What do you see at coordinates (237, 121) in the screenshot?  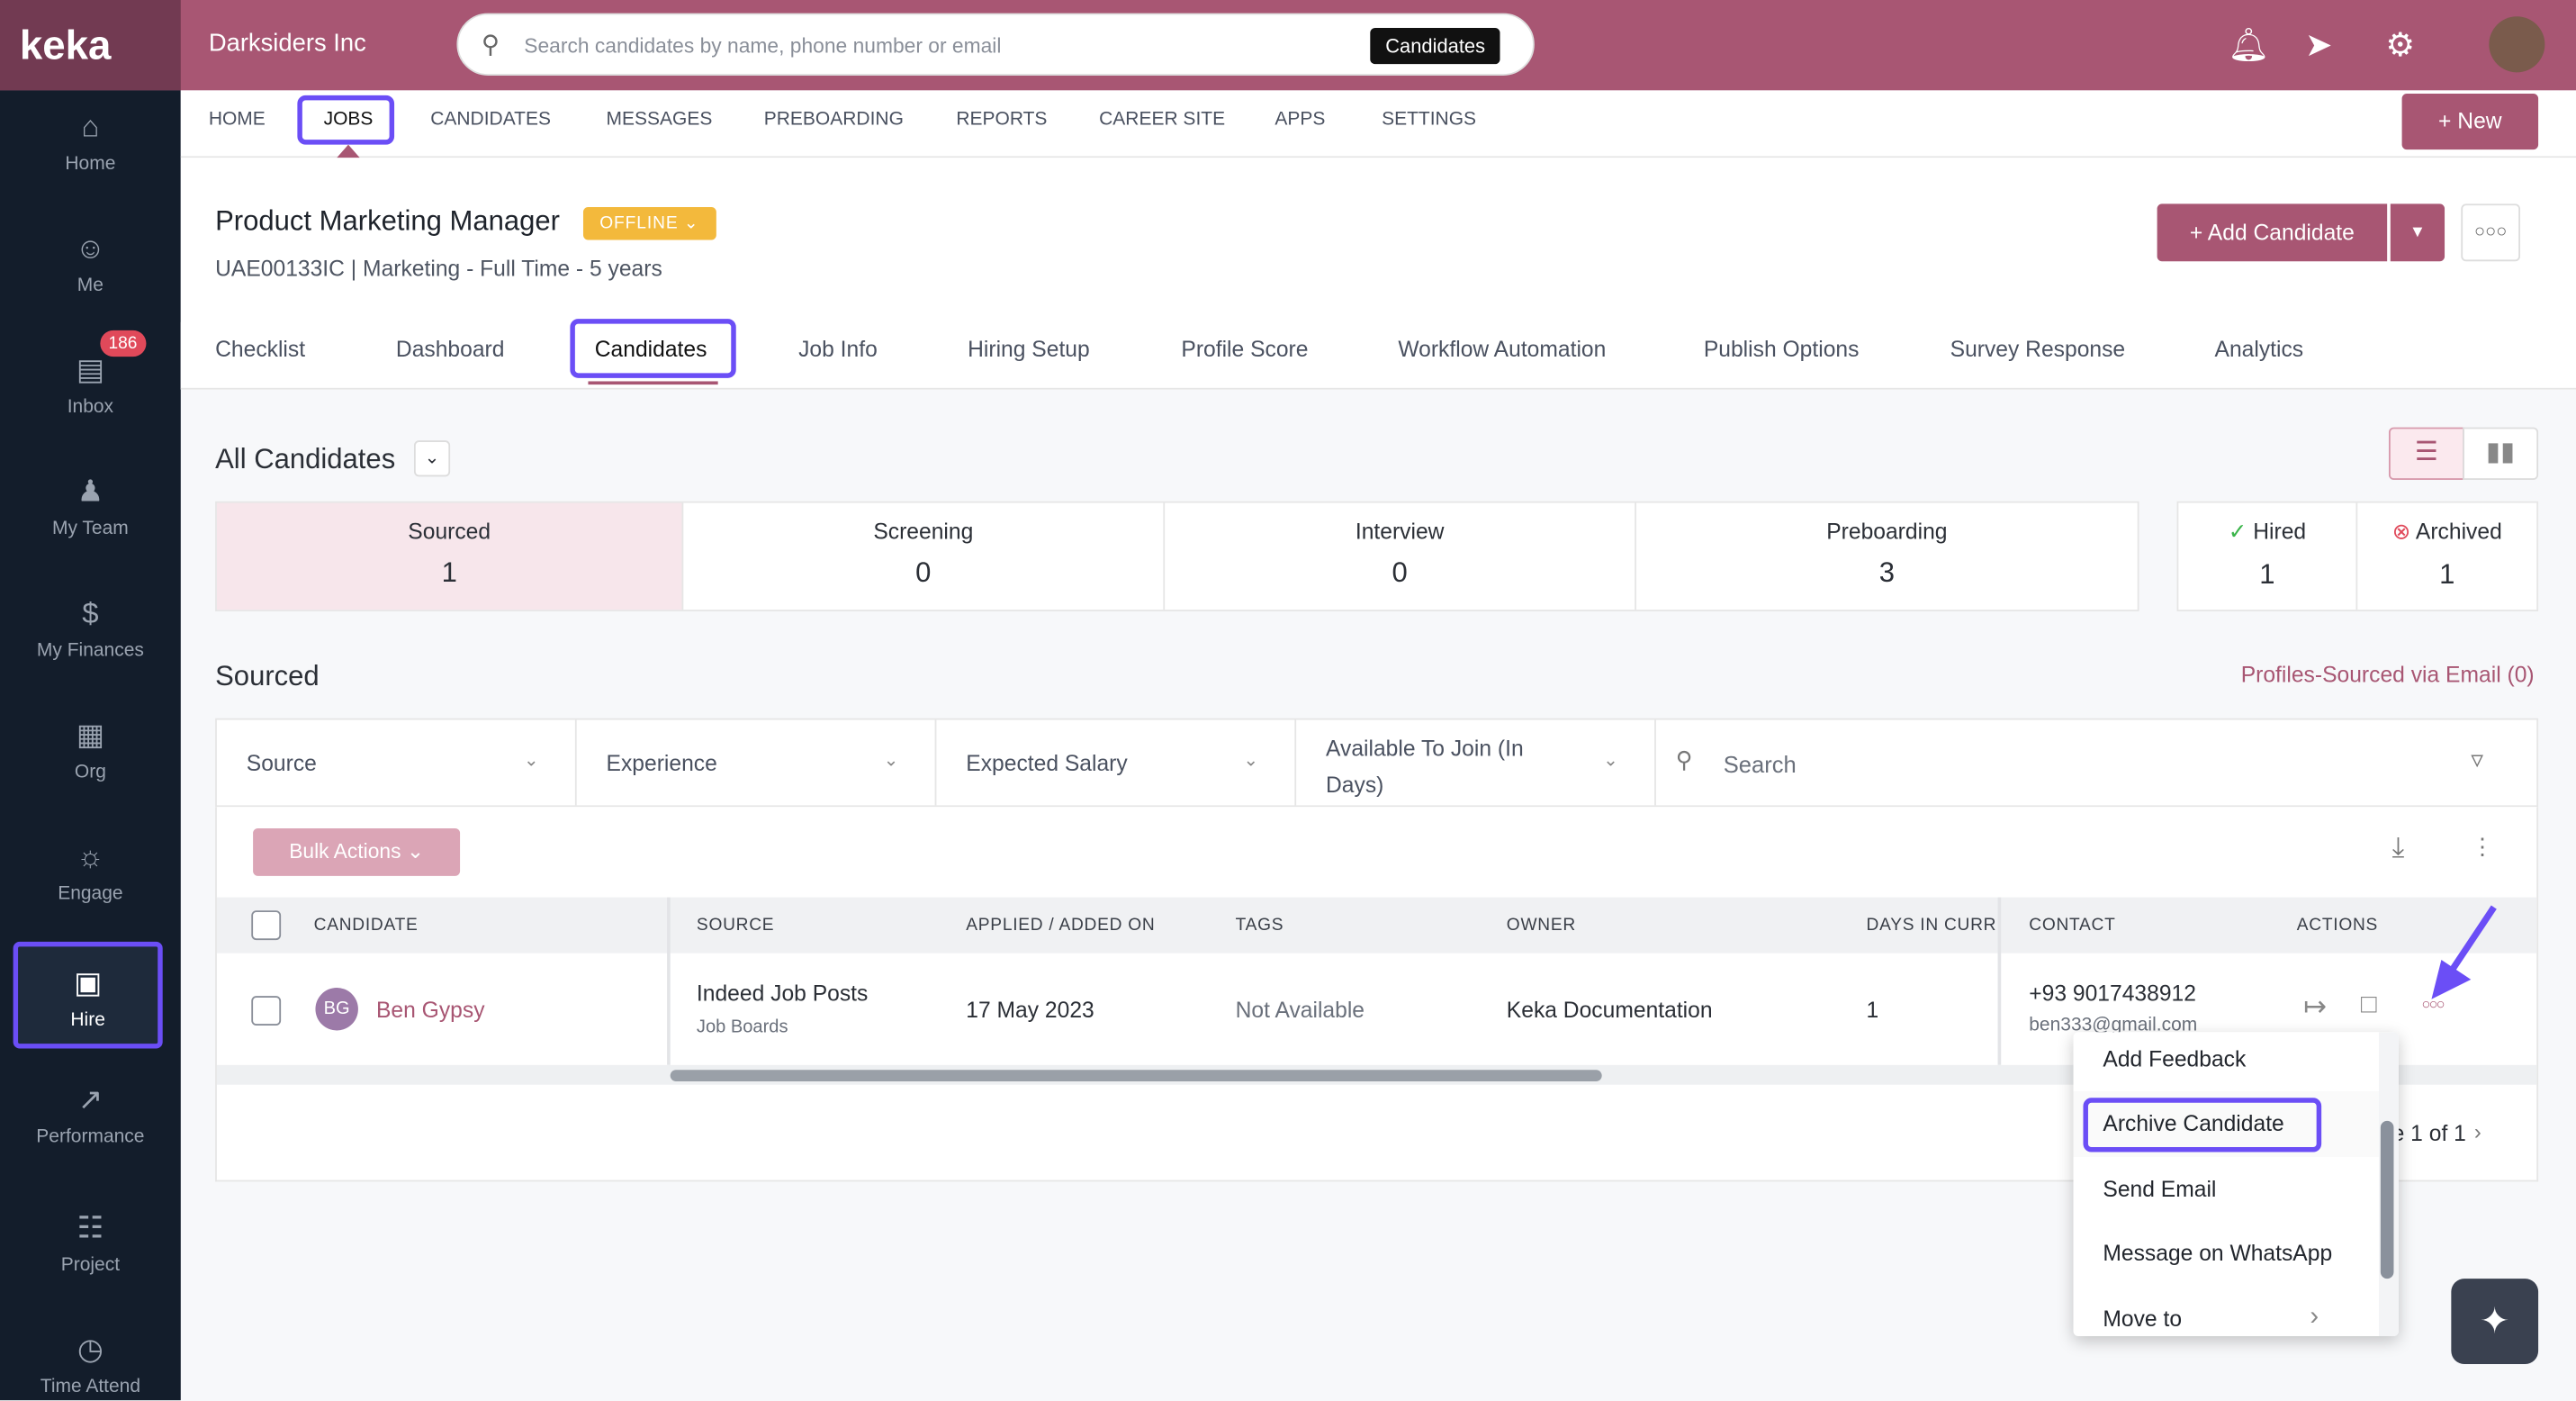 I see `nav-home: HOME` at bounding box center [237, 121].